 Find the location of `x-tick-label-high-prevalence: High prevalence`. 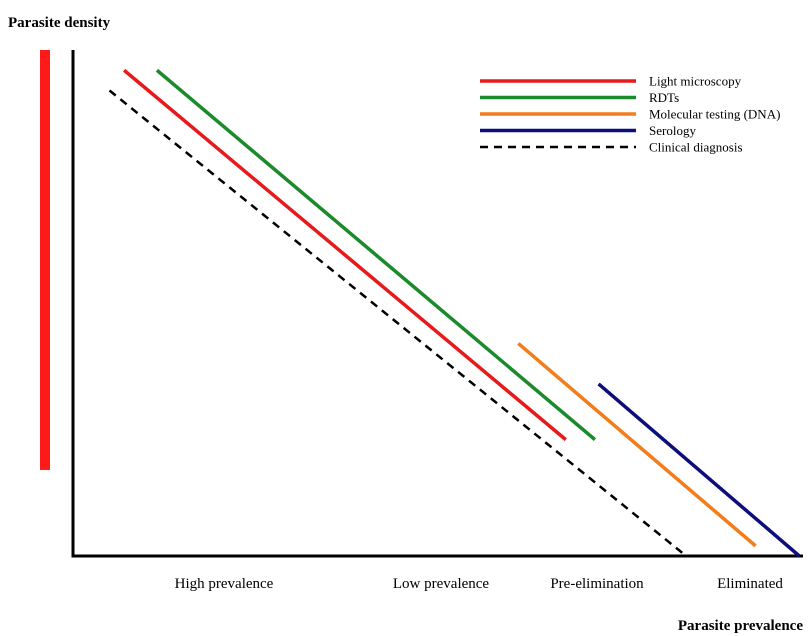

x-tick-label-high-prevalence: High prevalence is located at coordinates (224, 584).